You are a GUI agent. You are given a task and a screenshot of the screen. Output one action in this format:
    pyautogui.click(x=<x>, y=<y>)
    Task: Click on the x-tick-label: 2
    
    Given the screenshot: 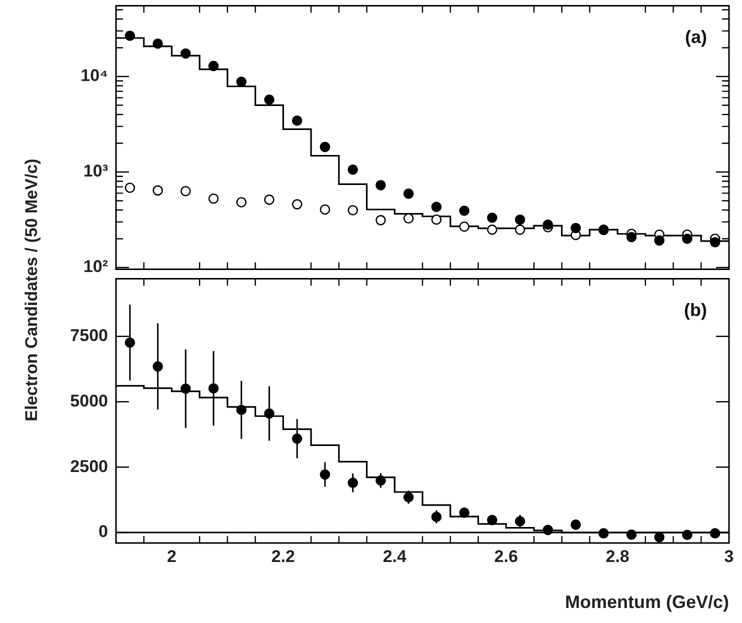 What is the action you would take?
    pyautogui.click(x=171, y=556)
    